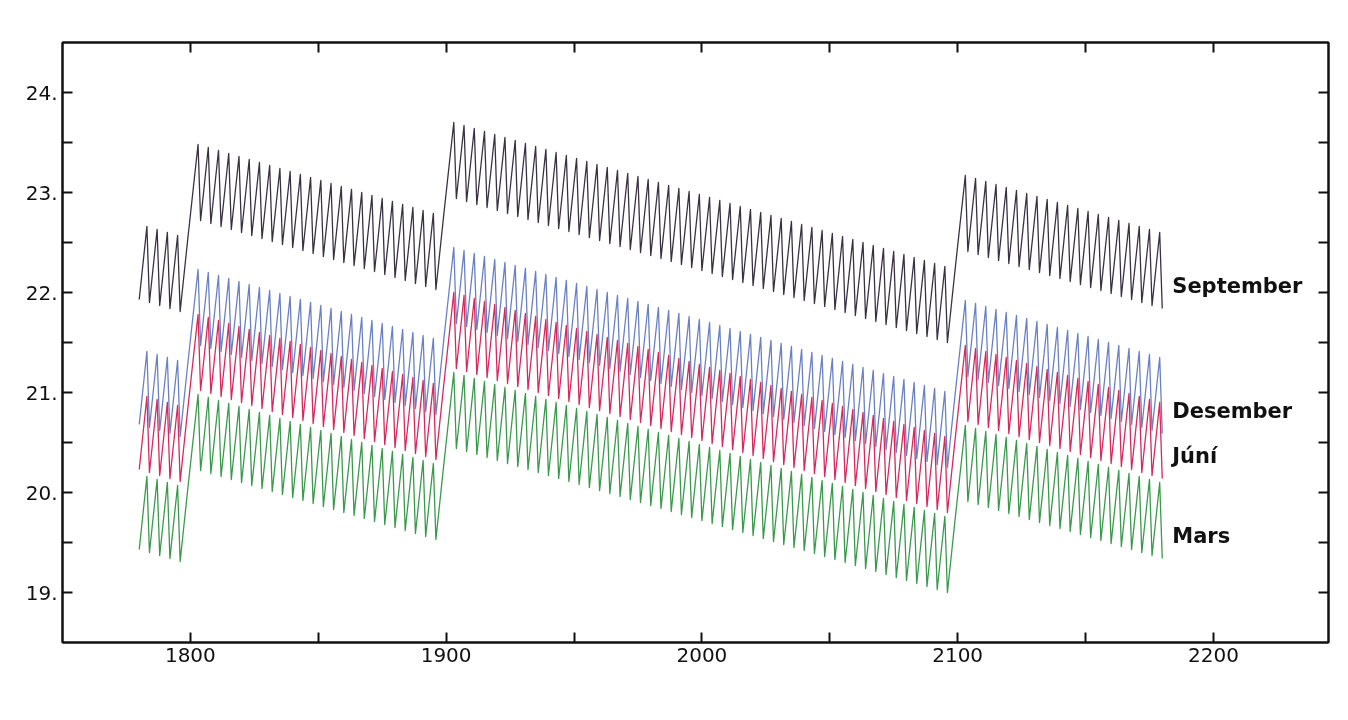 This screenshot has width=1348, height=720. What do you see at coordinates (1213, 654) in the screenshot?
I see `x-tick-label: 2200` at bounding box center [1213, 654].